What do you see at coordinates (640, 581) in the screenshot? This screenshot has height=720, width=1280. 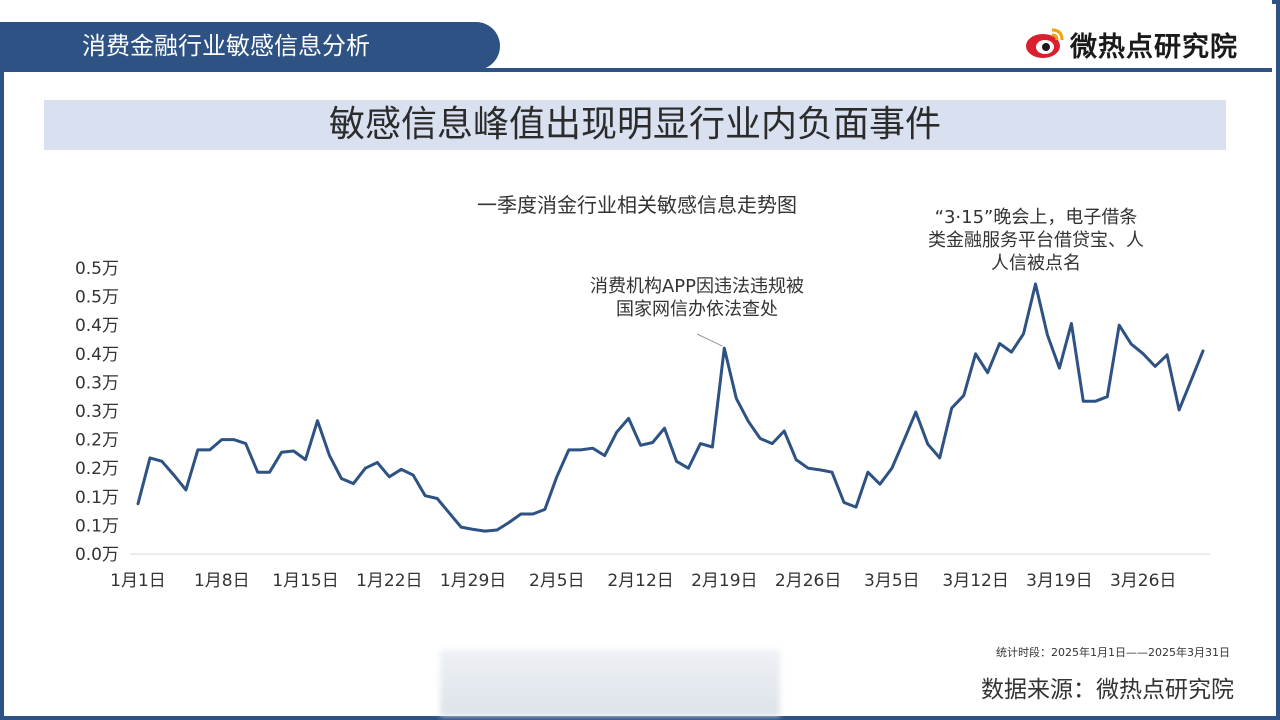 I see `x-tick-label: 2月12日` at bounding box center [640, 581].